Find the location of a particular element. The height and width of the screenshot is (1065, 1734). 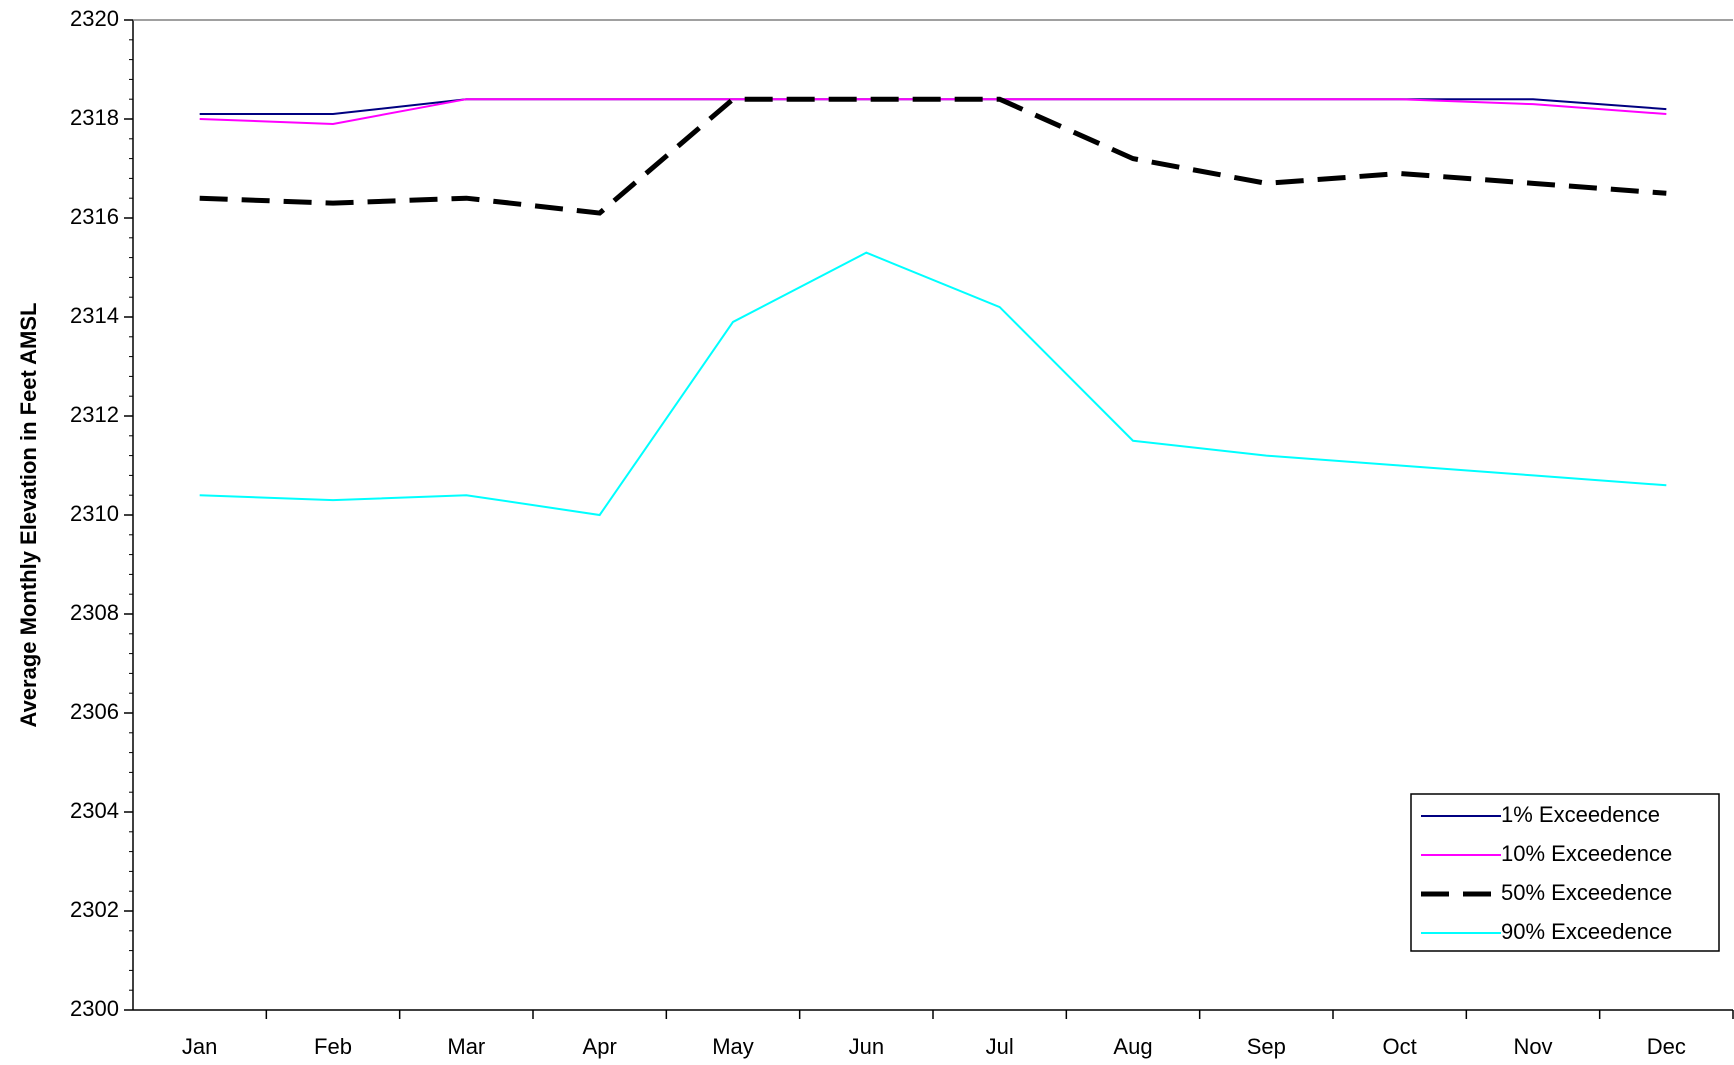

y-tick-label: 2312 is located at coordinates (94, 414).